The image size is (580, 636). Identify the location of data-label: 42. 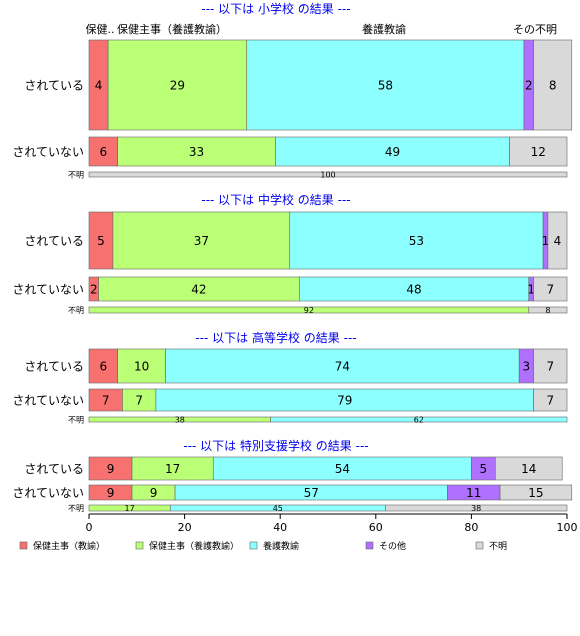
(198, 289).